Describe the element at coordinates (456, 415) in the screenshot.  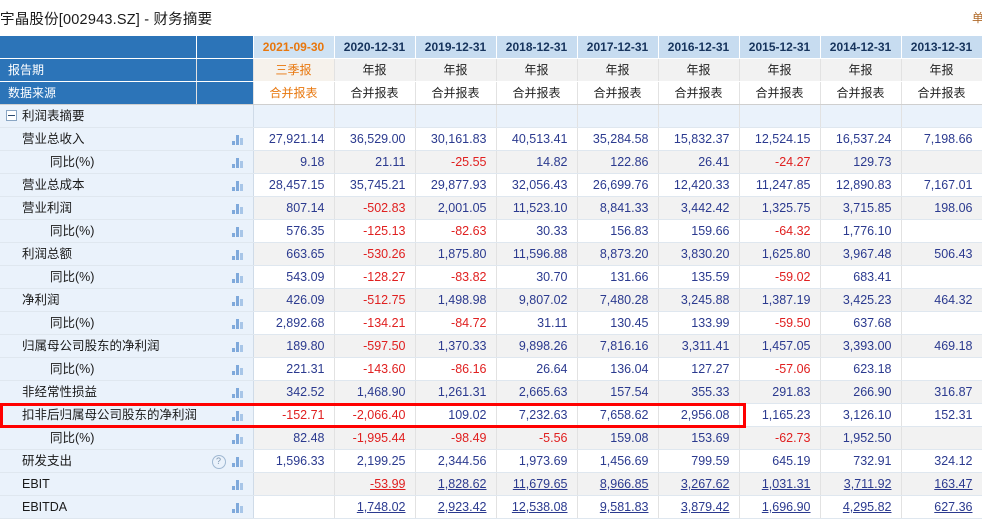
I see `cell-value: 109.02` at that location.